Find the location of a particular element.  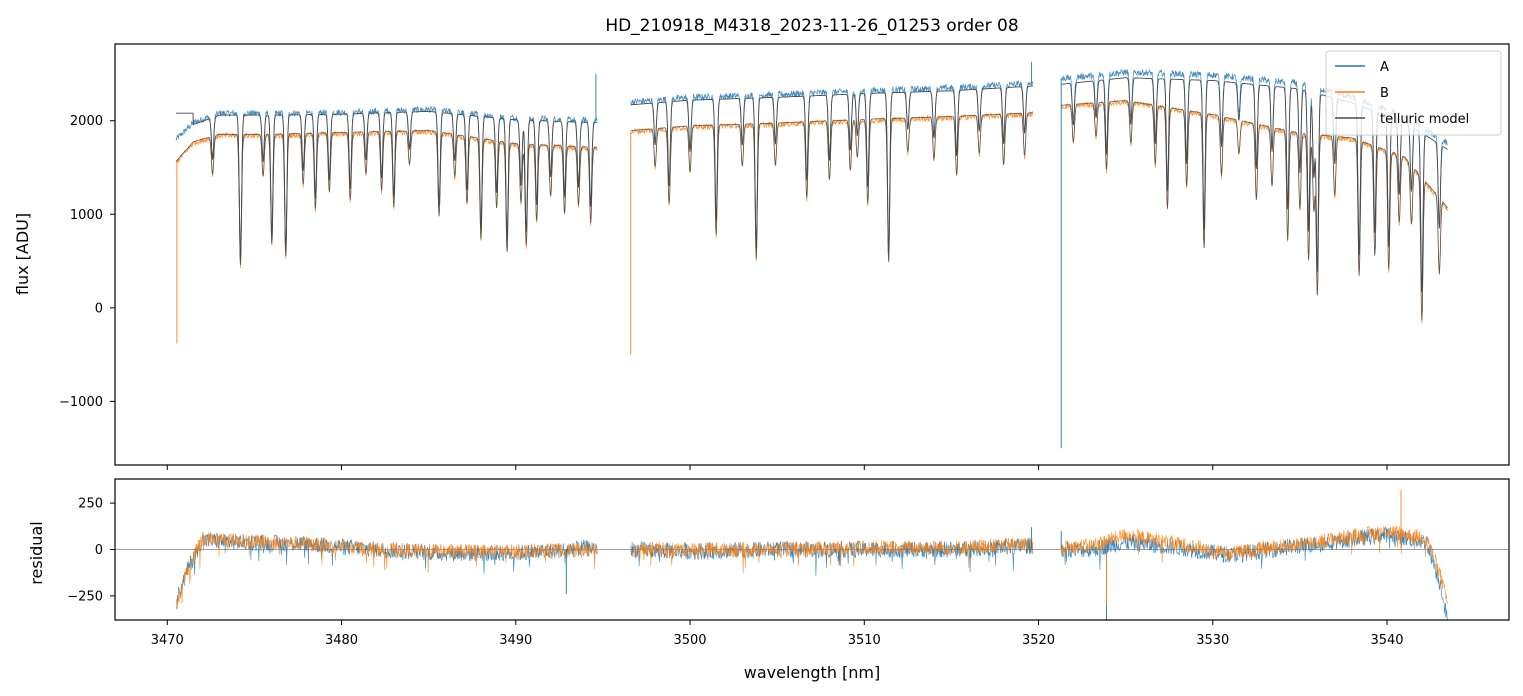

x-tick-label: 3480 is located at coordinates (341, 640).